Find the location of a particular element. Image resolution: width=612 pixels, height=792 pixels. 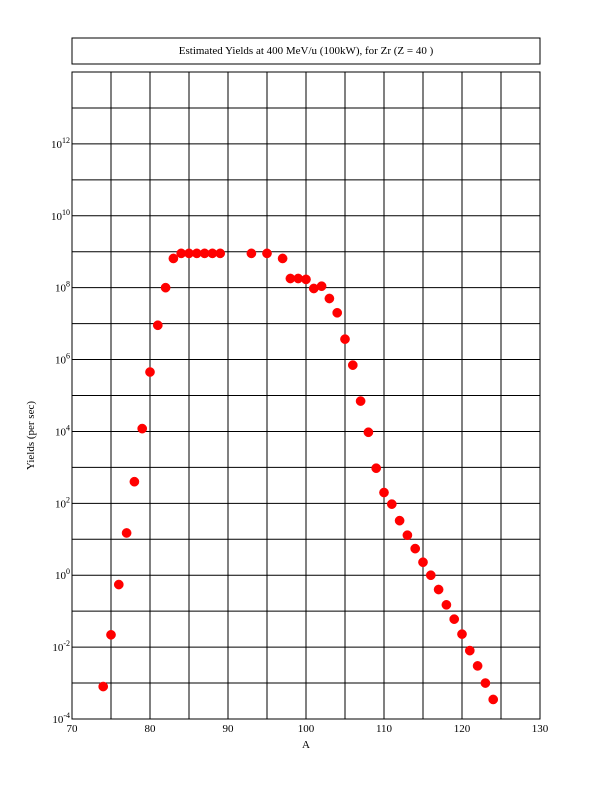

x-tick-label: 80 is located at coordinates (151, 729).